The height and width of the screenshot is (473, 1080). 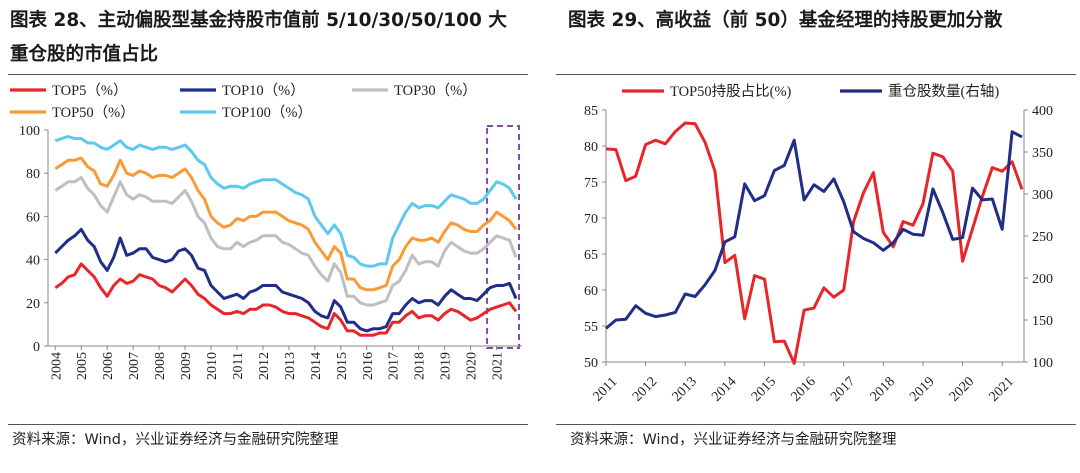 I want to click on legend-label: TOP10（%）, so click(x=263, y=90).